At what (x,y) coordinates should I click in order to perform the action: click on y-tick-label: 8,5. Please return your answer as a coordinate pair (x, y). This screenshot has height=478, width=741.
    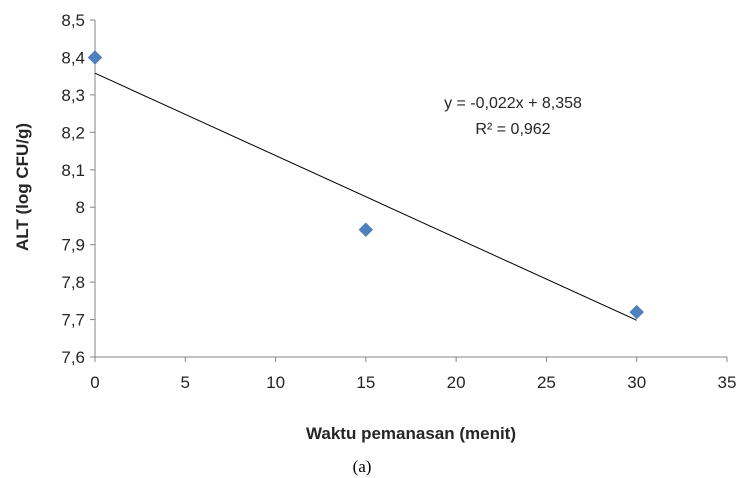
    Looking at the image, I should click on (73, 20).